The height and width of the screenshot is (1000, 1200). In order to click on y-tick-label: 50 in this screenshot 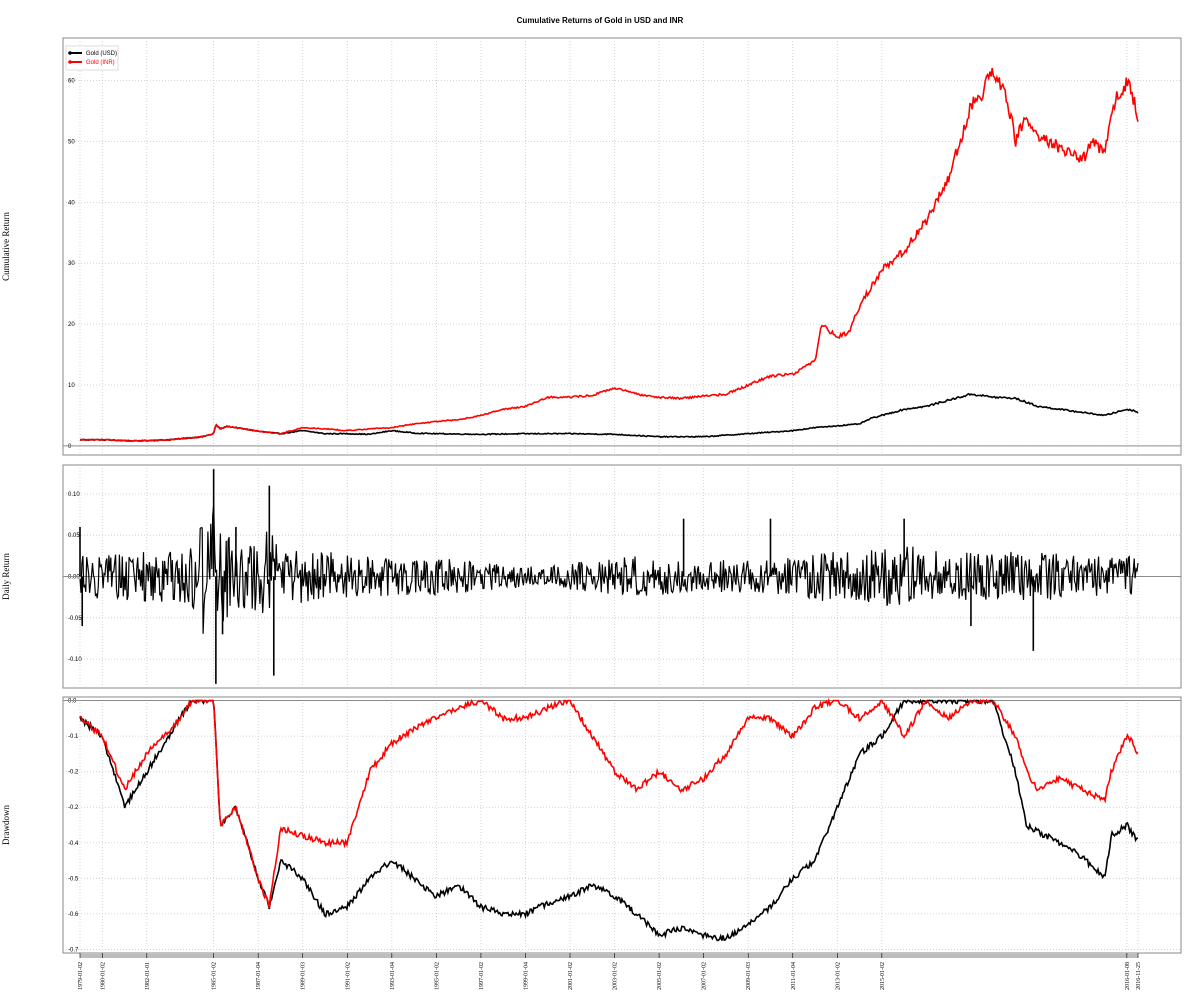, I will do `click(71, 142)`.